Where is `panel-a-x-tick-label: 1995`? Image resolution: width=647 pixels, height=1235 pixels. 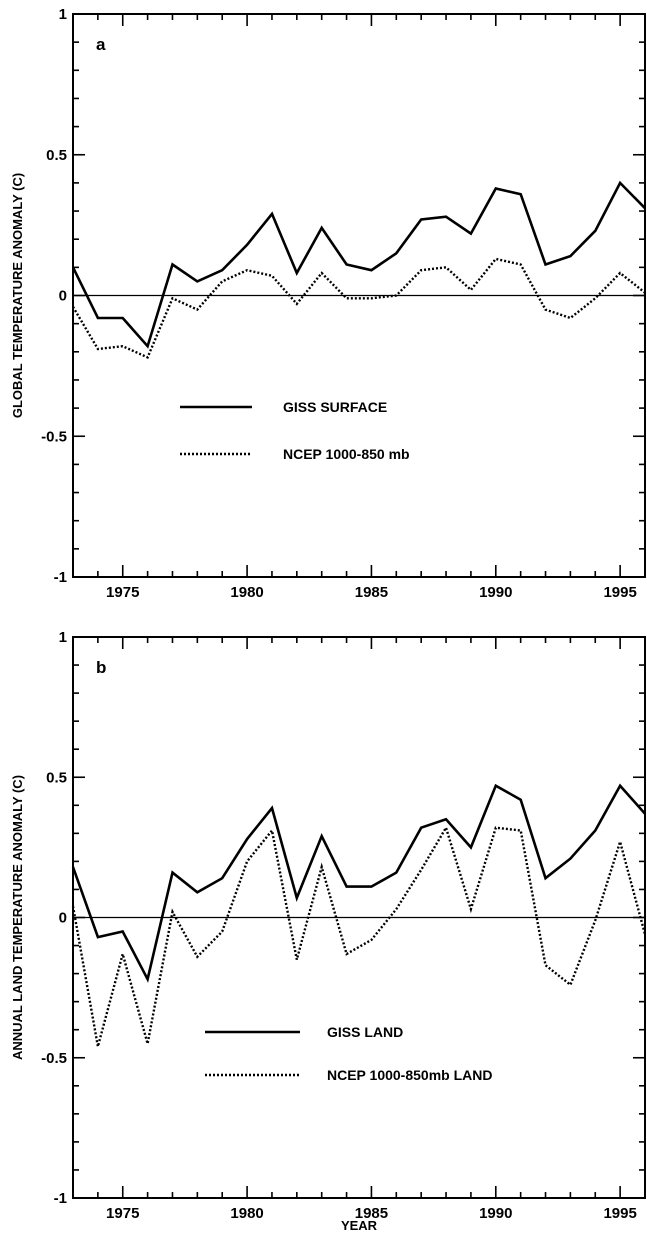
panel-a-x-tick-label: 1995 is located at coordinates (619, 592).